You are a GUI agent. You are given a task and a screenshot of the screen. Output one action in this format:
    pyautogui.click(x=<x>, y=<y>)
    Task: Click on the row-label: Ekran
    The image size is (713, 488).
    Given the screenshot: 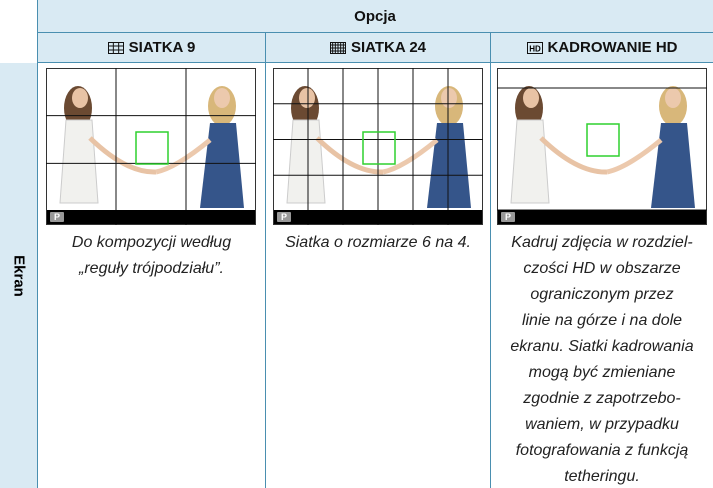 What is the action you would take?
    pyautogui.click(x=18, y=275)
    